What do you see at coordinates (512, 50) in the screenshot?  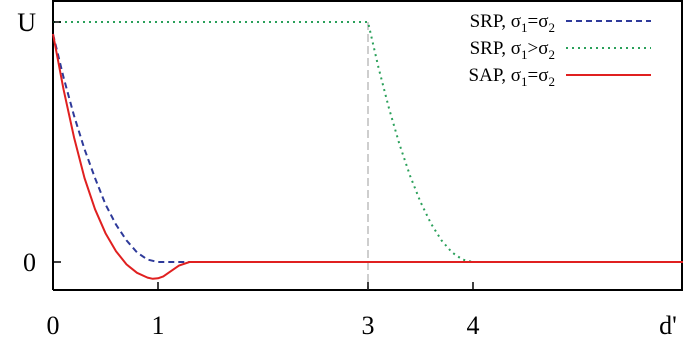 I see `legend-label-2: SRP, σ1>σ2` at bounding box center [512, 50].